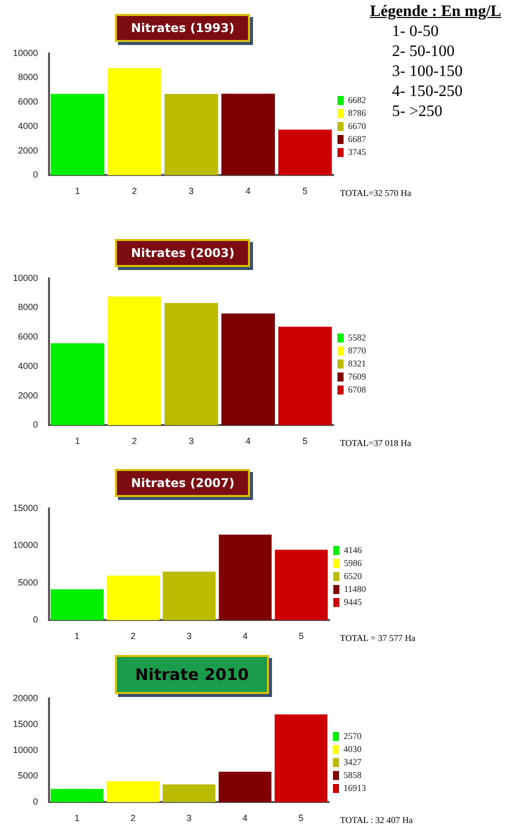  Describe the element at coordinates (353, 601) in the screenshot. I see `legend-label: 9445` at that location.